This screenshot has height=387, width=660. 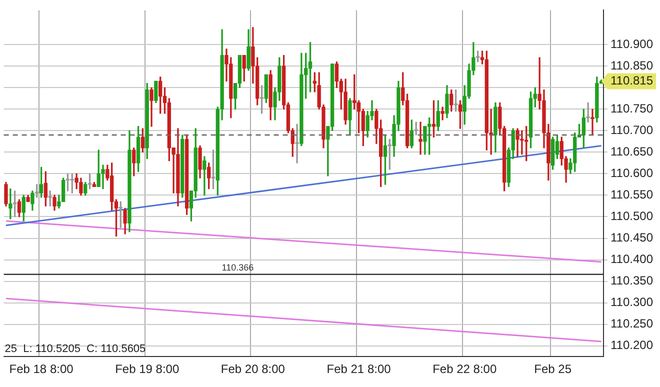 I want to click on x-tick-label: Feb 18 8:00, so click(x=41, y=369).